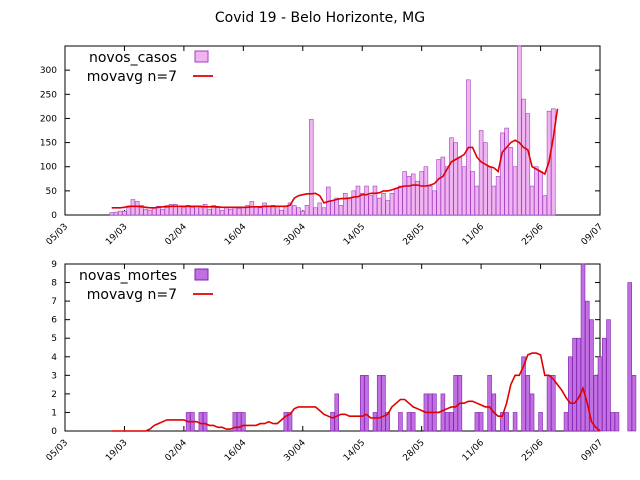 This screenshot has height=480, width=640. I want to click on cases-x-tick-label: 16/04, so click(236, 235).